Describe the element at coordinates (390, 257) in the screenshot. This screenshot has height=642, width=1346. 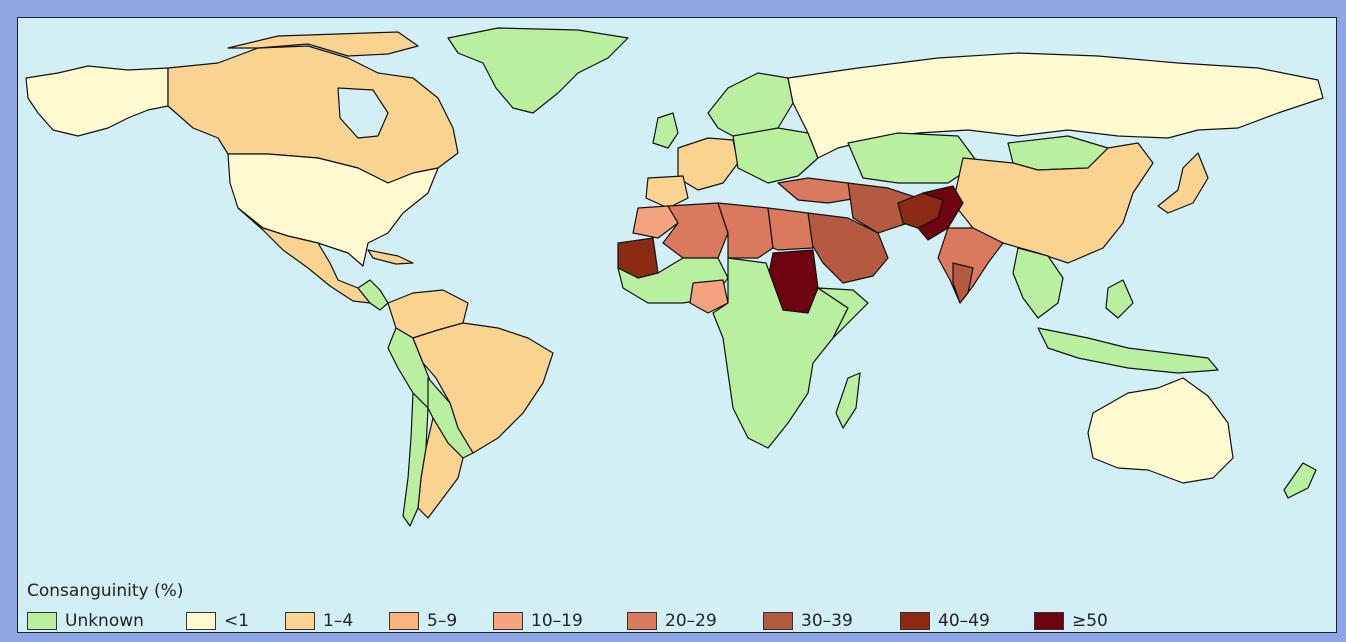
I see `region-caribbean` at that location.